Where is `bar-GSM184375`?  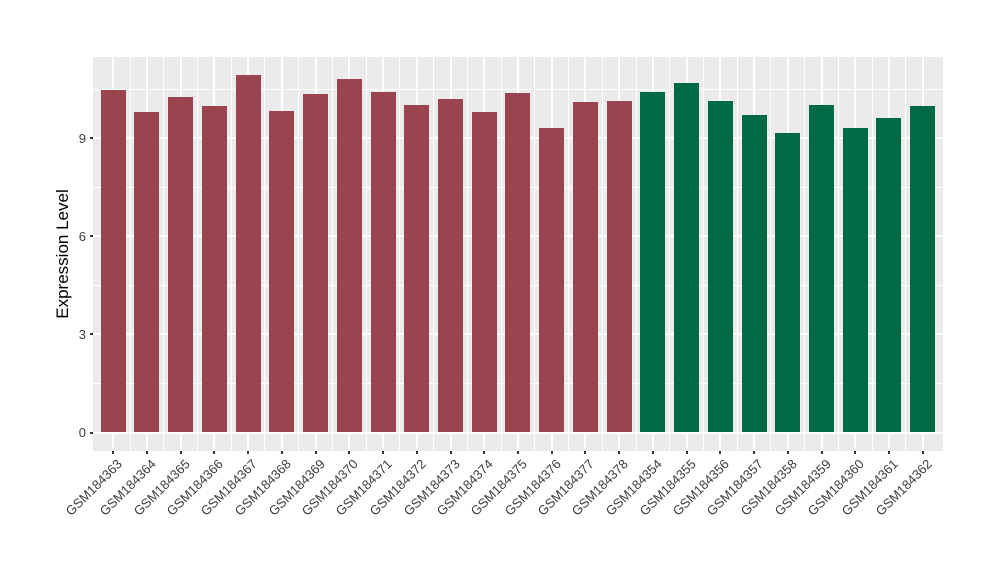 bar-GSM184375 is located at coordinates (518, 263).